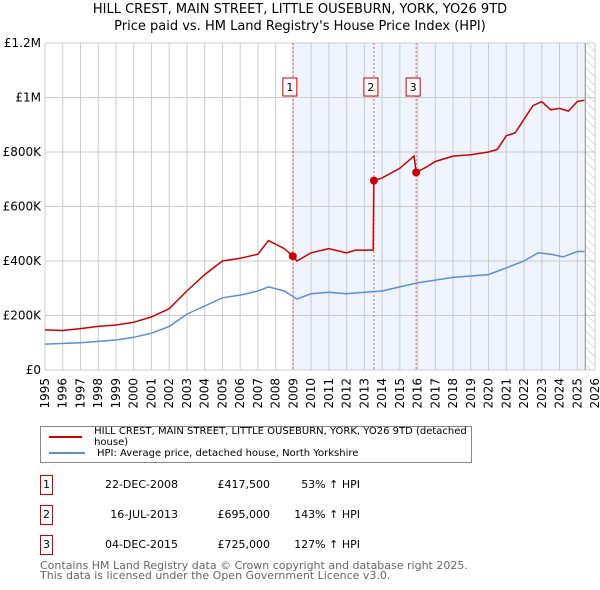  Describe the element at coordinates (141, 544) in the screenshot. I see `sale-date: 04-DEC-2015` at that location.